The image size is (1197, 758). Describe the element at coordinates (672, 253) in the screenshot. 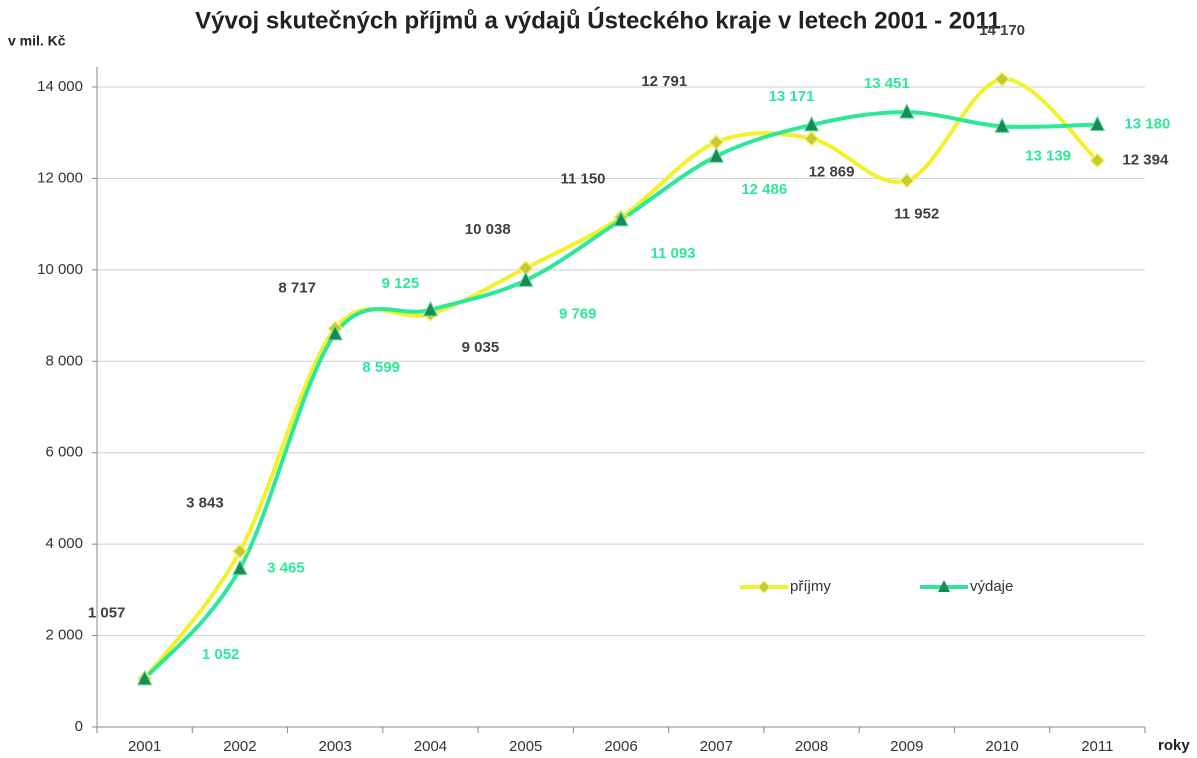

I see `data-label: 11 093` at that location.